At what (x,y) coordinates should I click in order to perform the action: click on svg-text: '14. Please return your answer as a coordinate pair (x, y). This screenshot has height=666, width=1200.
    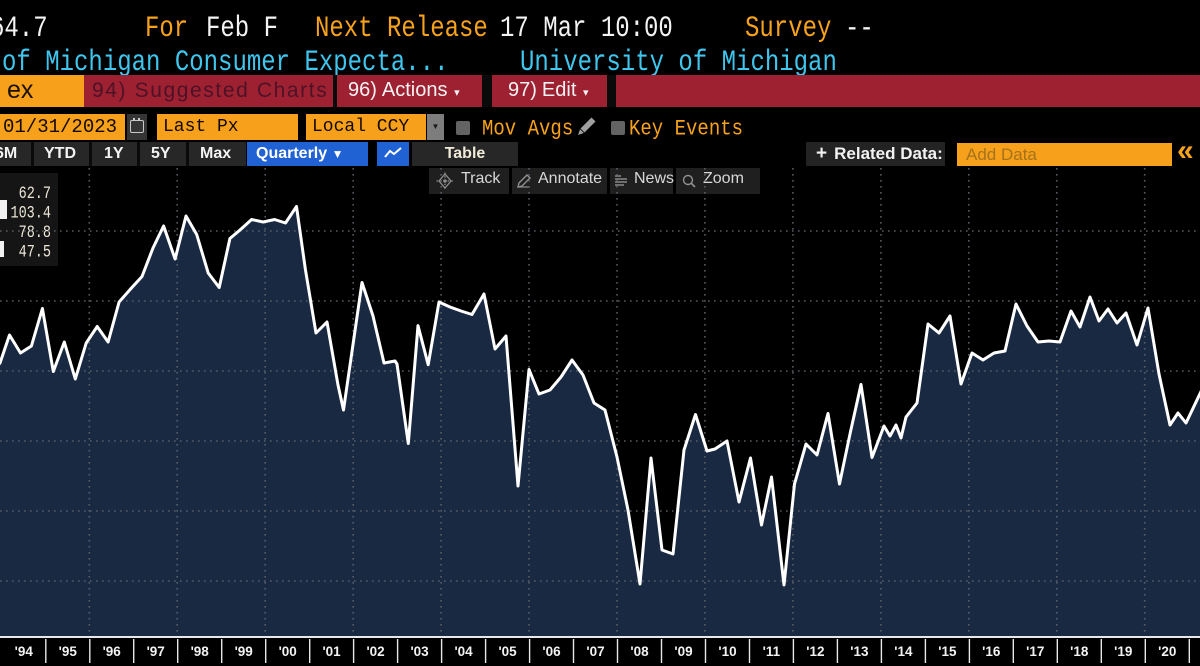
    Looking at the image, I should click on (903, 651).